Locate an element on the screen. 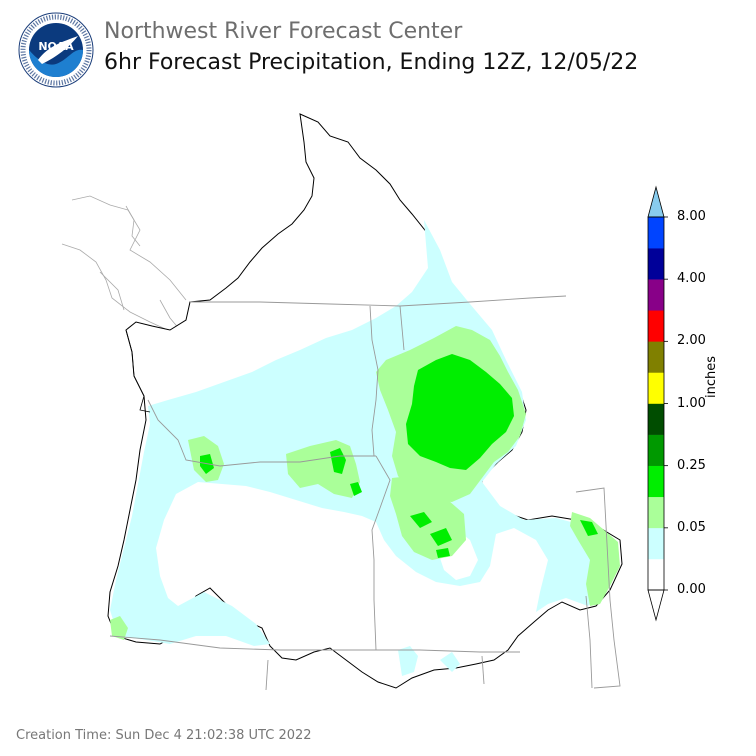  noaa-wordmark: NOAA is located at coordinates (56, 46).